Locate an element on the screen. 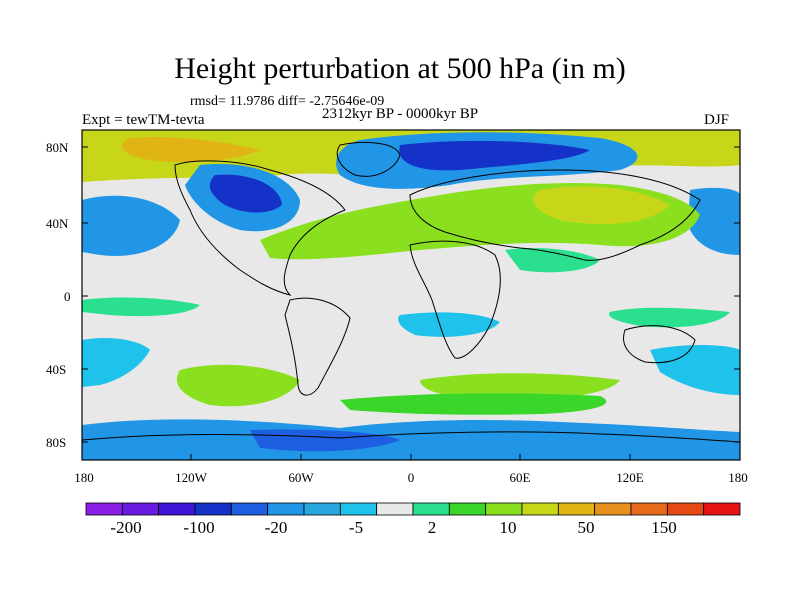 Image resolution: width=800 pixels, height=600 pixels. australia-coast is located at coordinates (659, 344).